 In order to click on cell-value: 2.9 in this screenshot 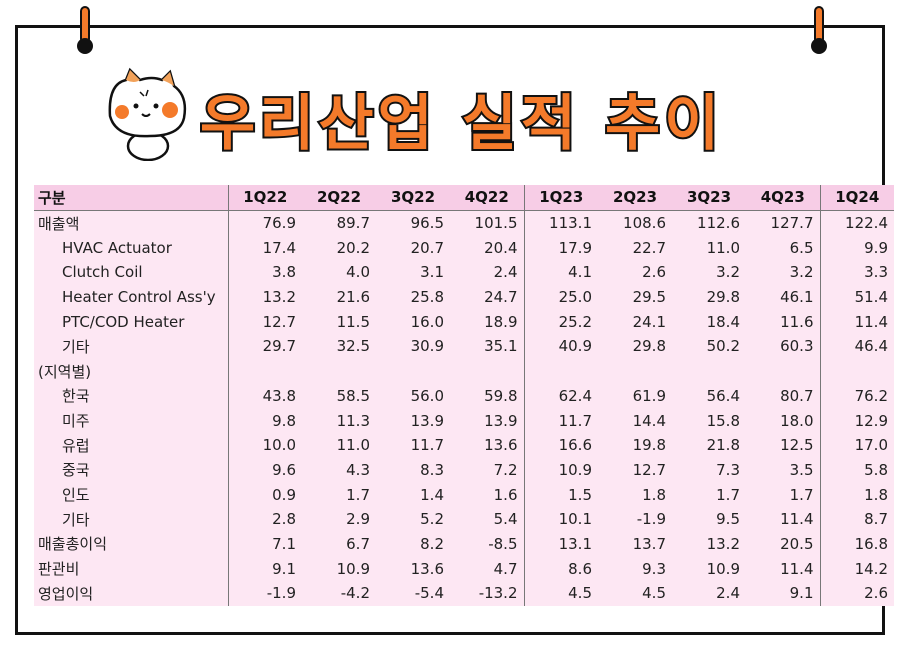, I will do `click(358, 519)`.